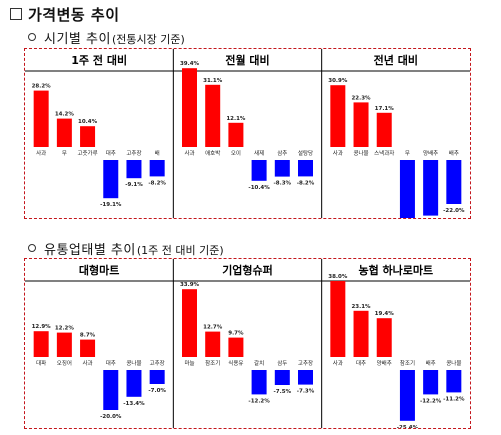 The width and height of the screenshot is (501, 435). I want to click on bar-category-label: 애호박, so click(212, 153).